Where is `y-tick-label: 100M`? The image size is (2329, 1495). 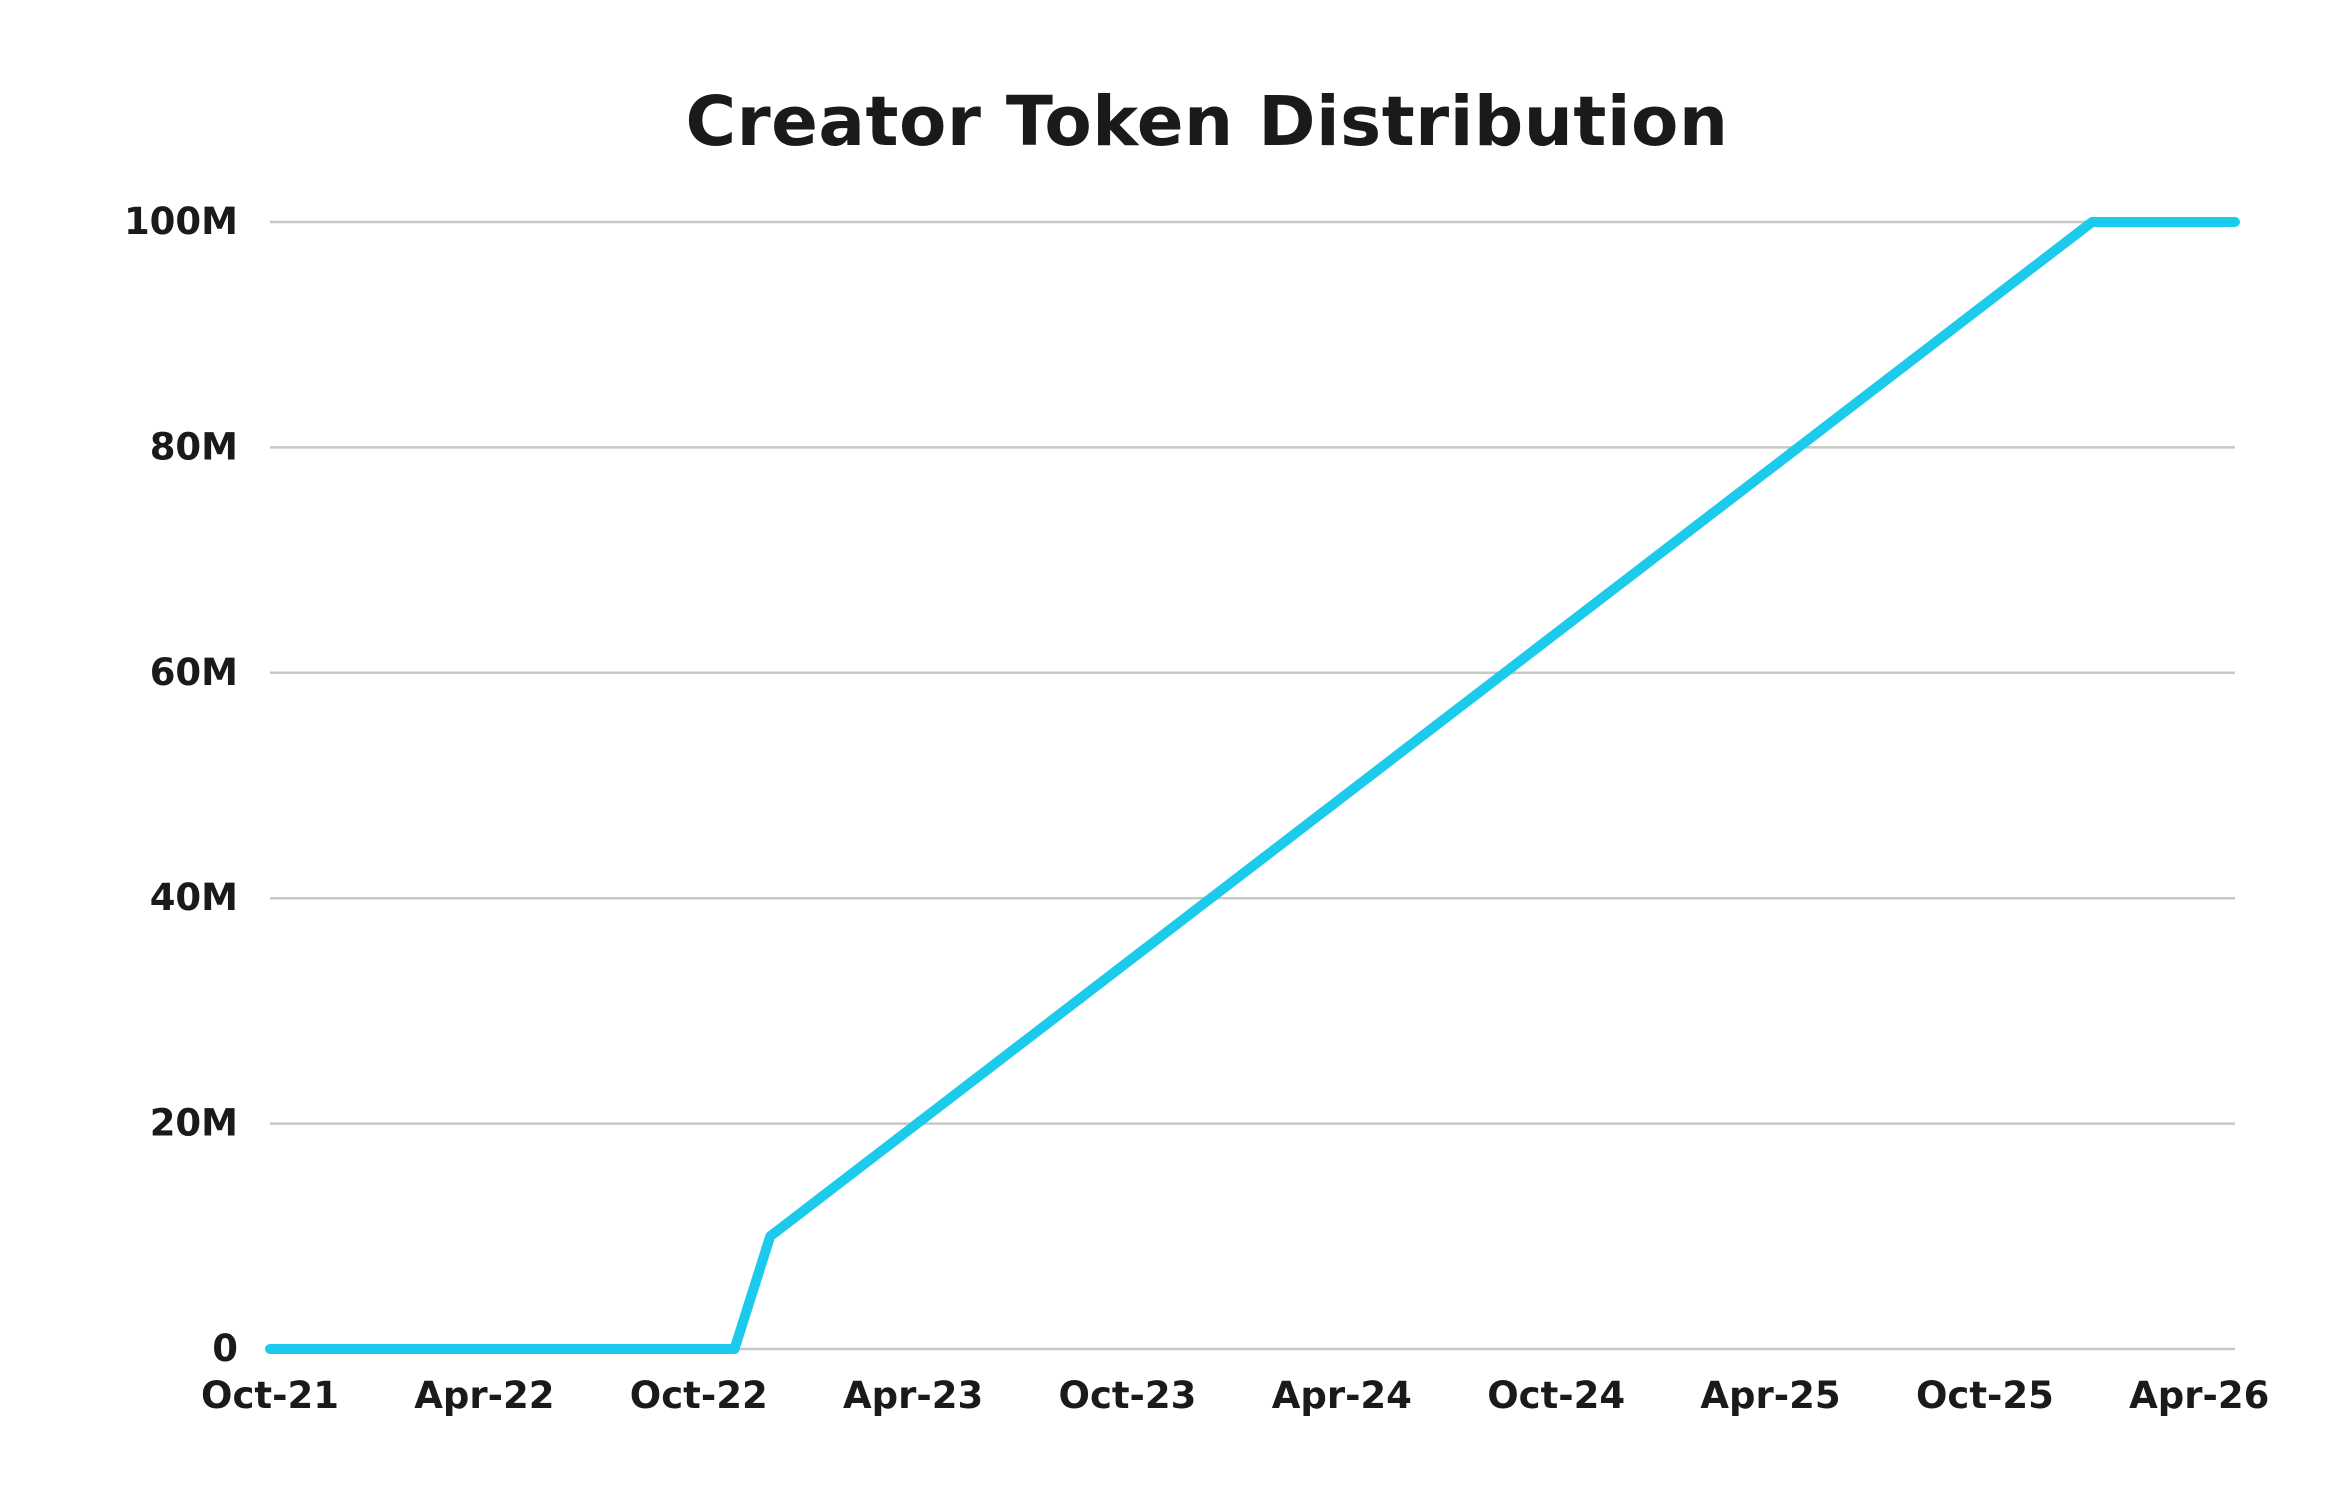
y-tick-label: 100M is located at coordinates (181, 221).